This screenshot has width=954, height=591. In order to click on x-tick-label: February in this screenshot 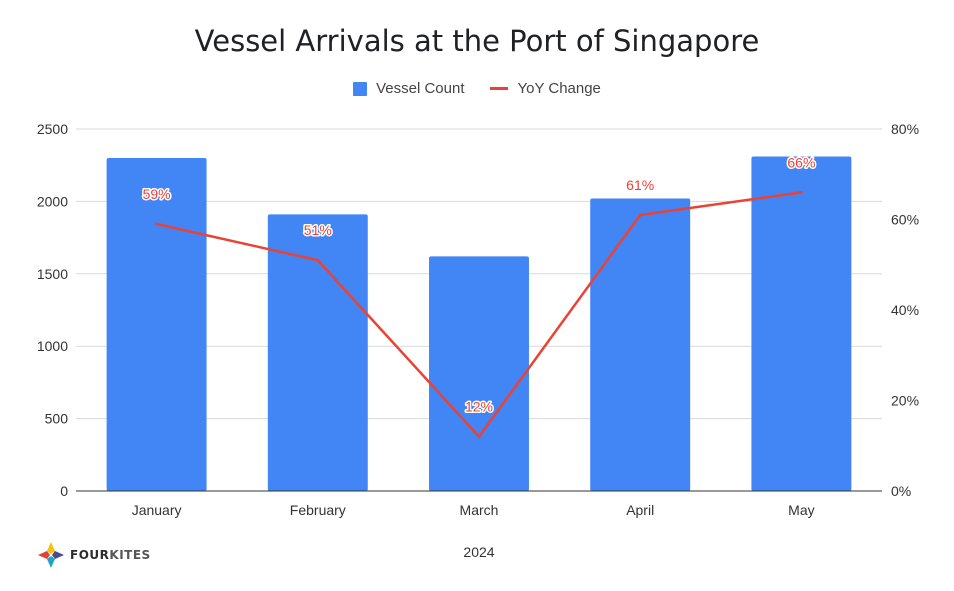, I will do `click(318, 510)`.